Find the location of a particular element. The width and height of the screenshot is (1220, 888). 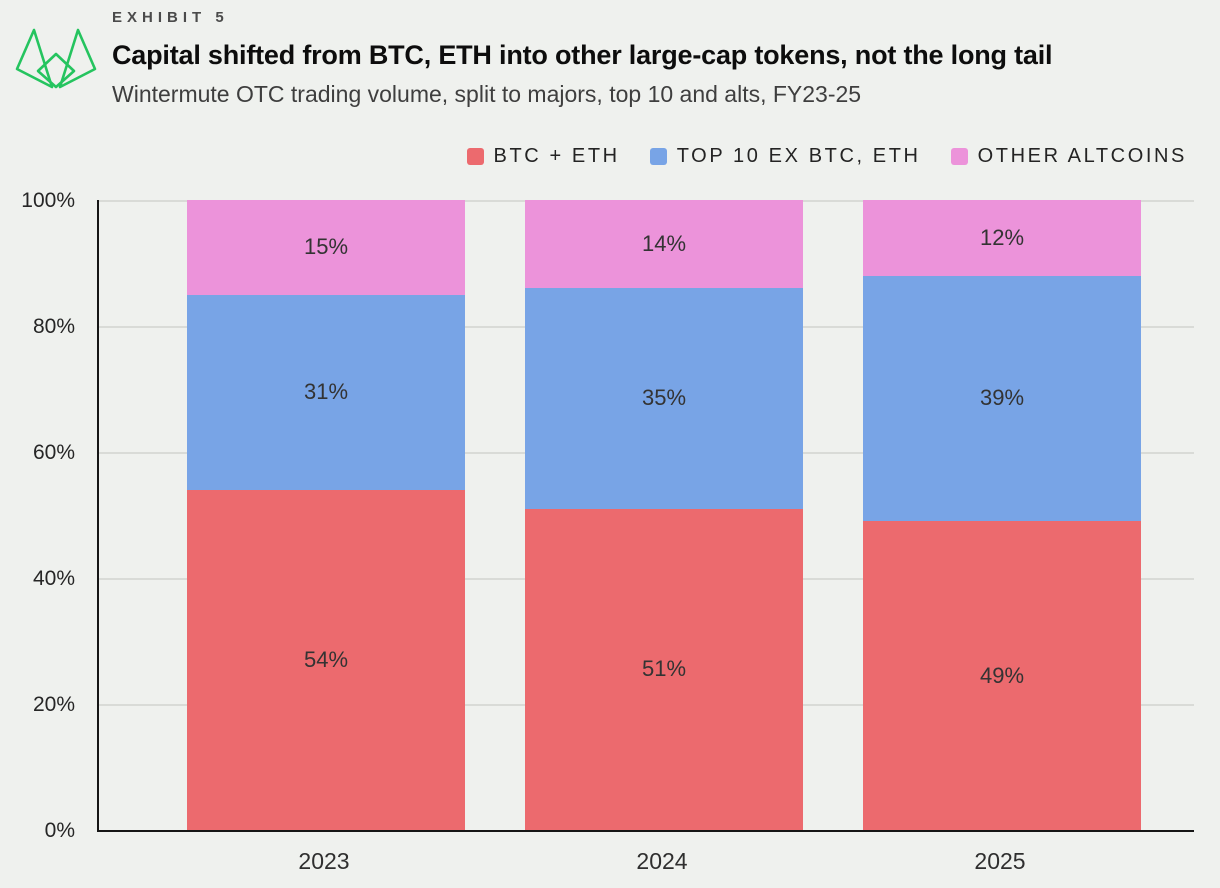

bar-value-label: 12% is located at coordinates (1002, 237).